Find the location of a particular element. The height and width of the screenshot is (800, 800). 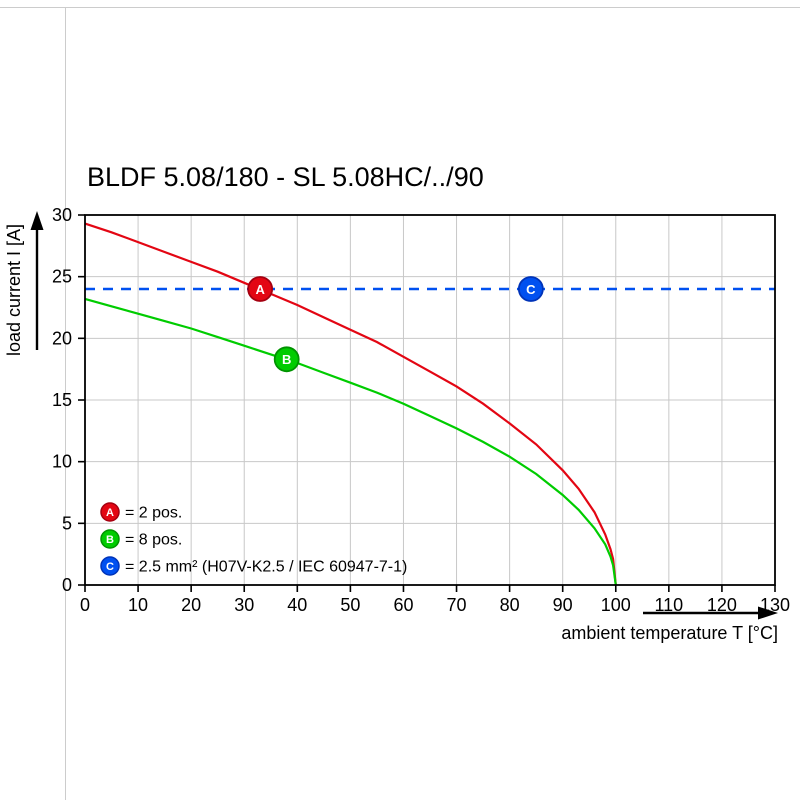

legend-label-A: = 2 pos. is located at coordinates (153, 513).